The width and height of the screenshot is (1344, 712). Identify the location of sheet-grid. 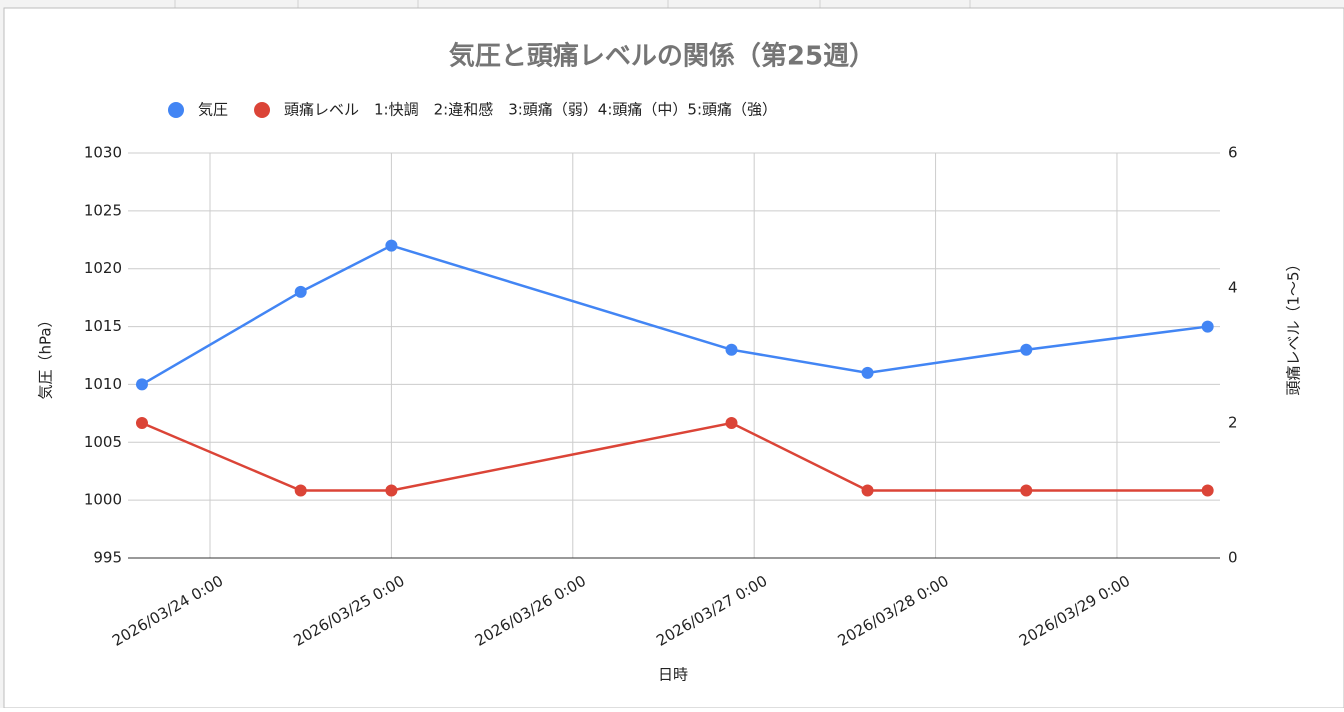
(572, 4).